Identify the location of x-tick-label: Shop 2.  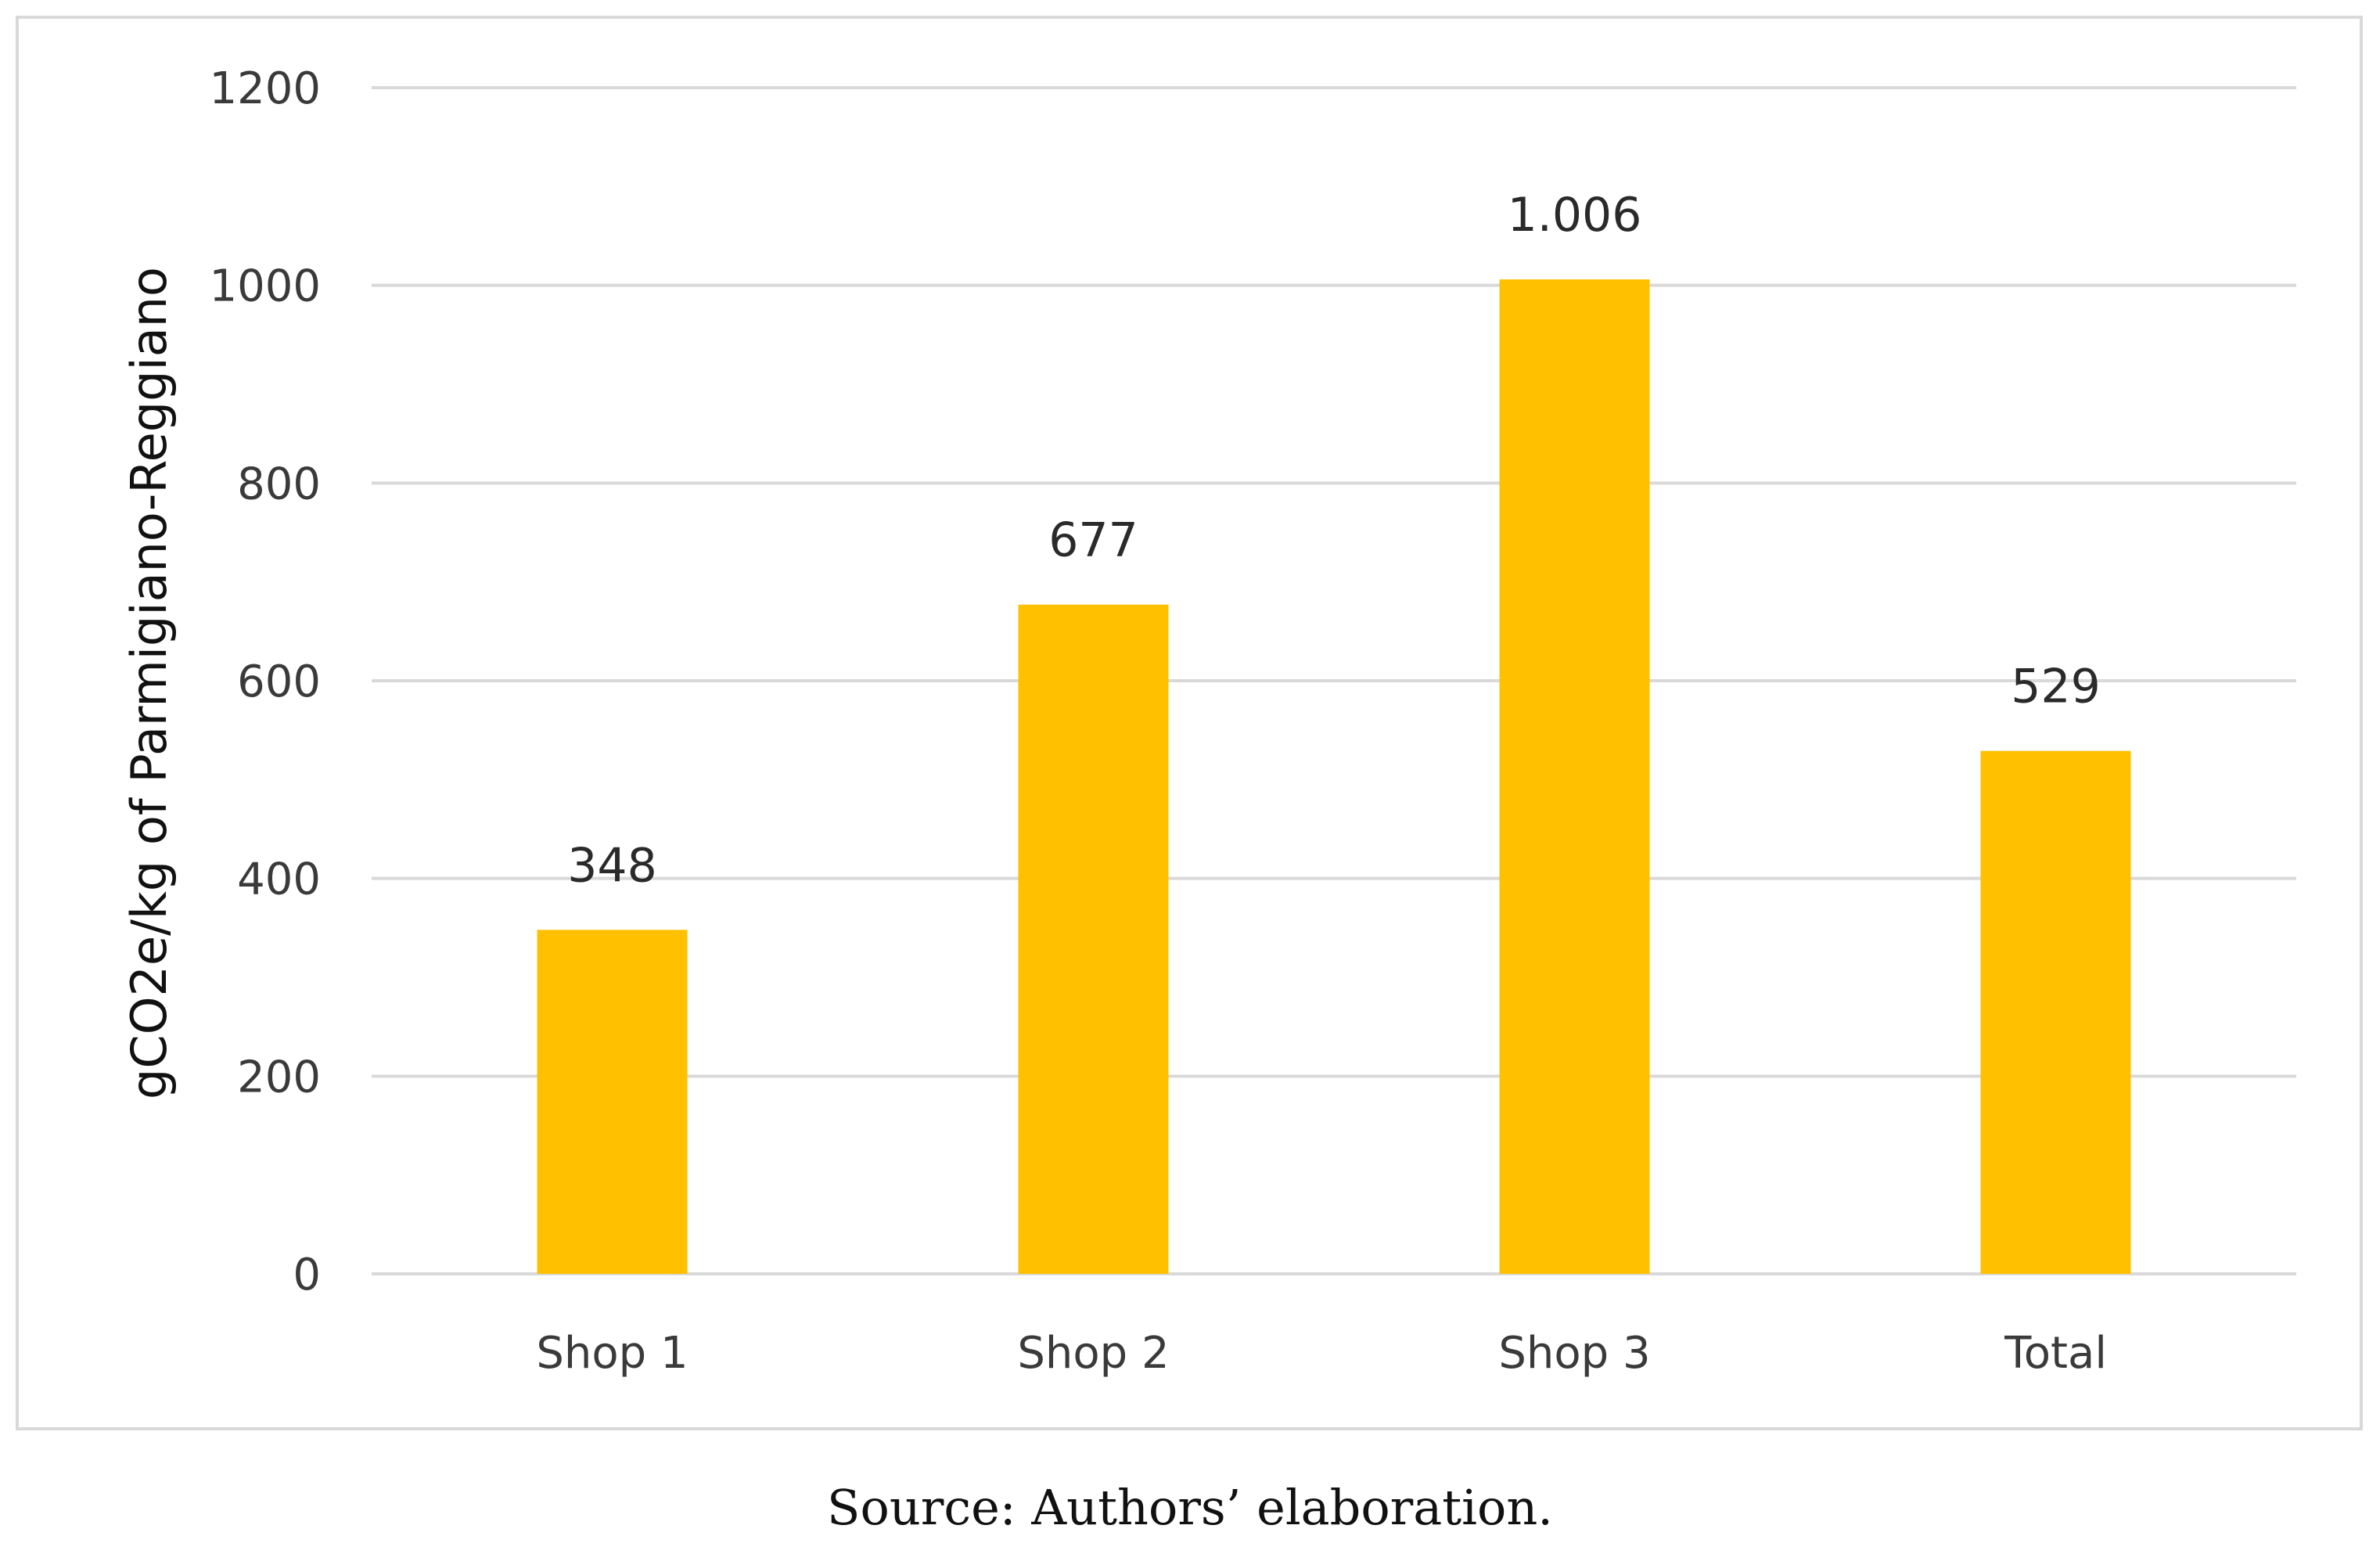
(1093, 1353).